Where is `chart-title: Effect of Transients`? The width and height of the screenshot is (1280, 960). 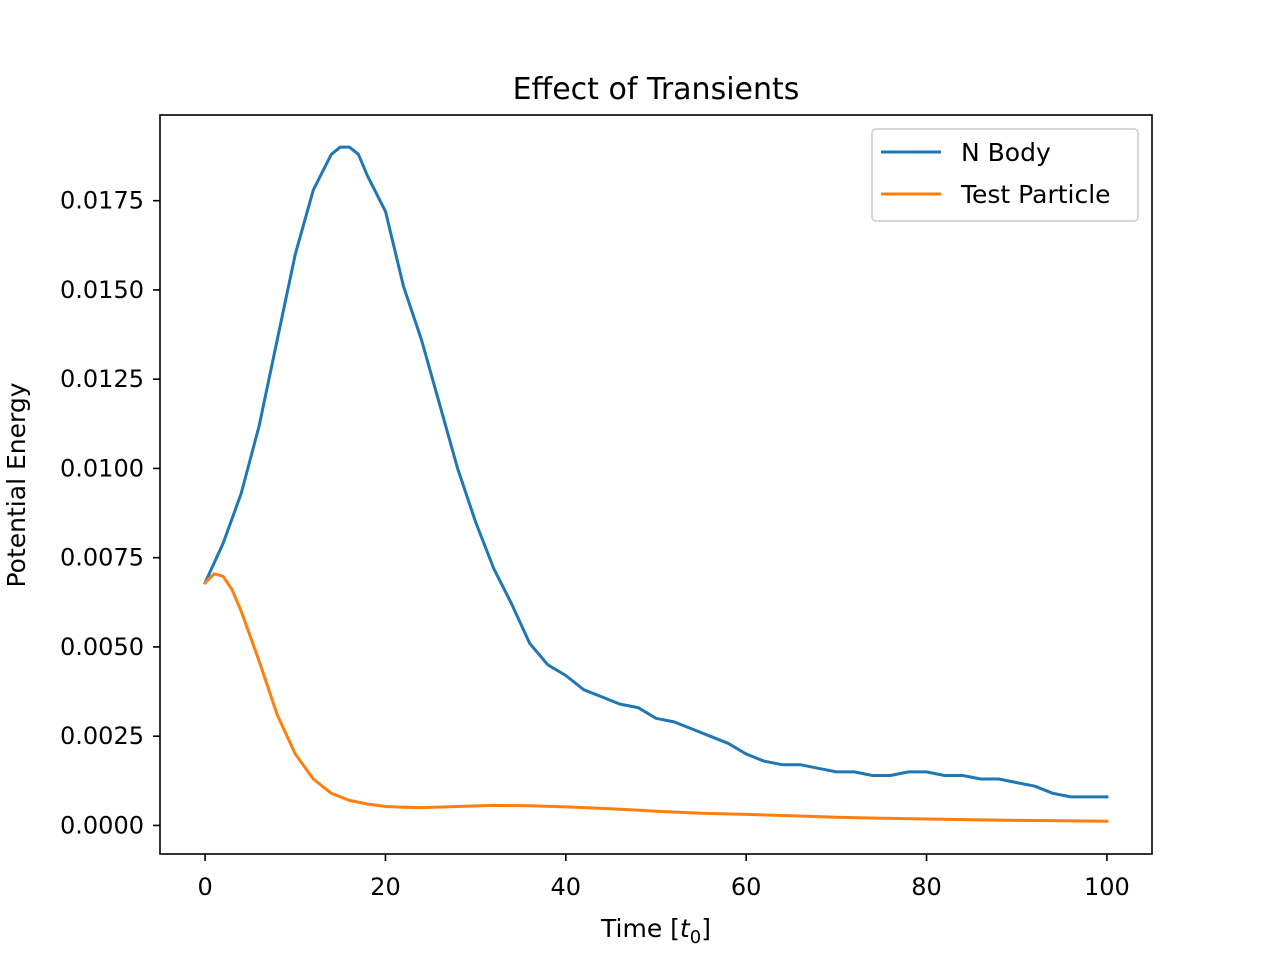
chart-title: Effect of Transients is located at coordinates (656, 89).